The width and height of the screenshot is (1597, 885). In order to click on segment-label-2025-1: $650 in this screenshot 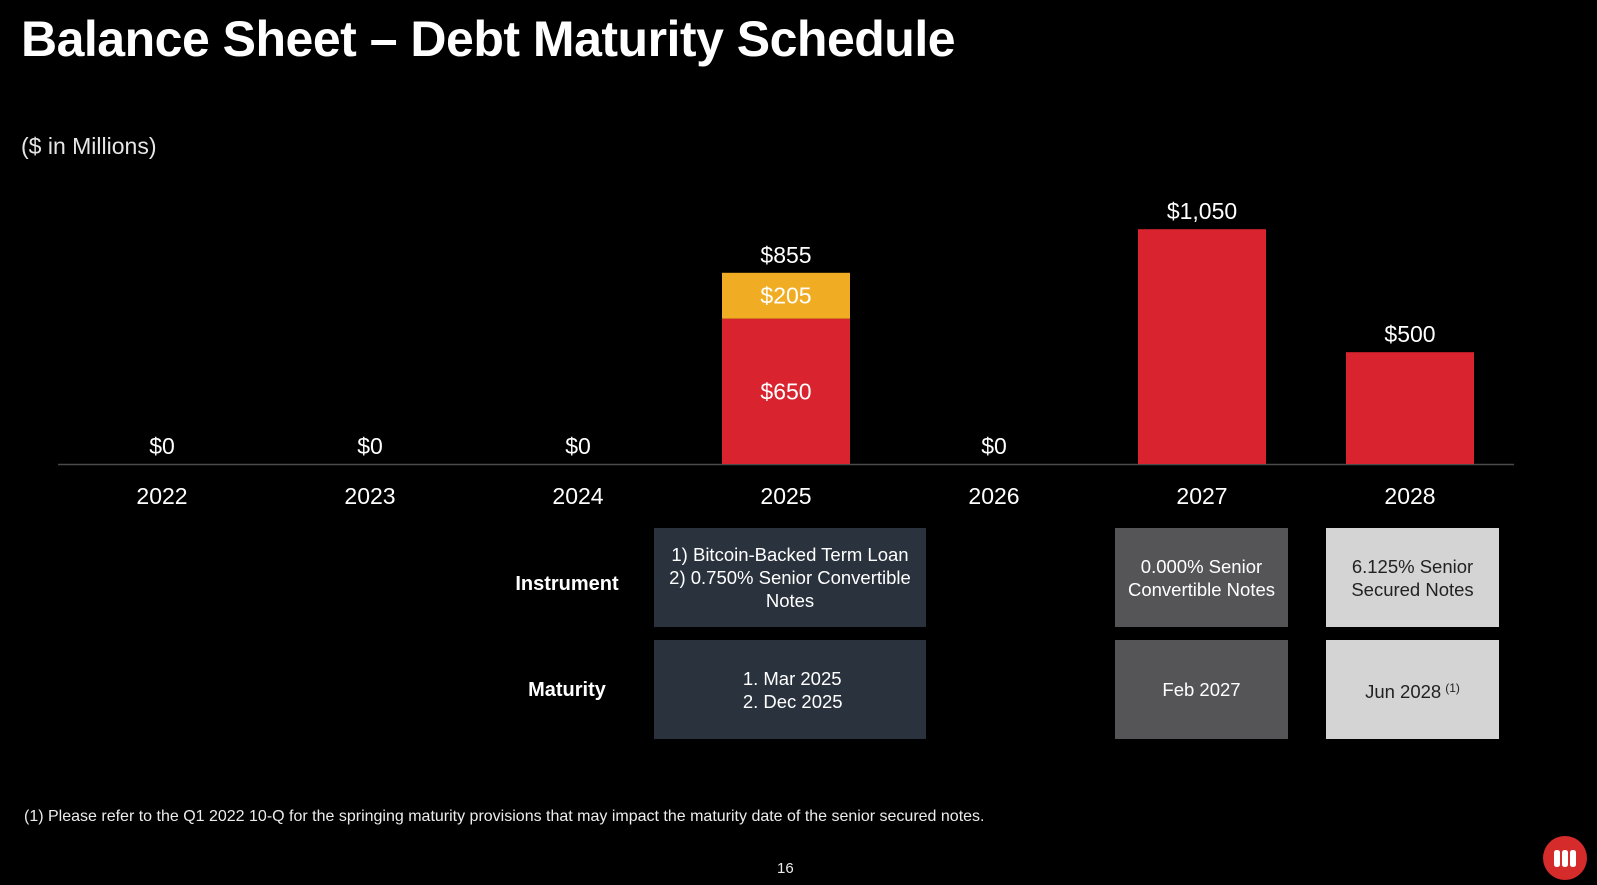, I will do `click(785, 391)`.